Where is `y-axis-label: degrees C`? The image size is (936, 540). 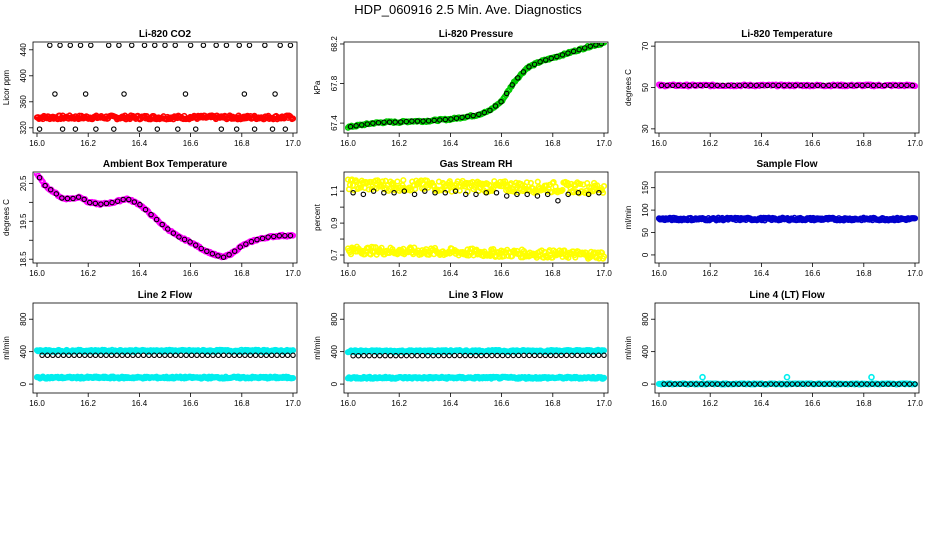
y-axis-label: degrees C is located at coordinates (6, 217).